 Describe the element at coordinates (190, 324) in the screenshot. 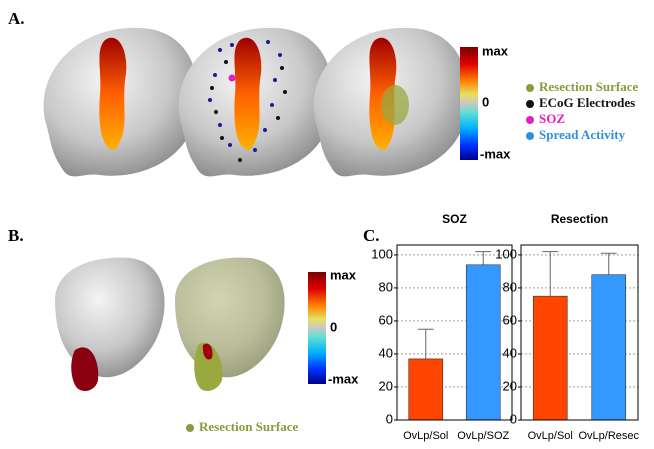

I see `brain-images-b` at that location.